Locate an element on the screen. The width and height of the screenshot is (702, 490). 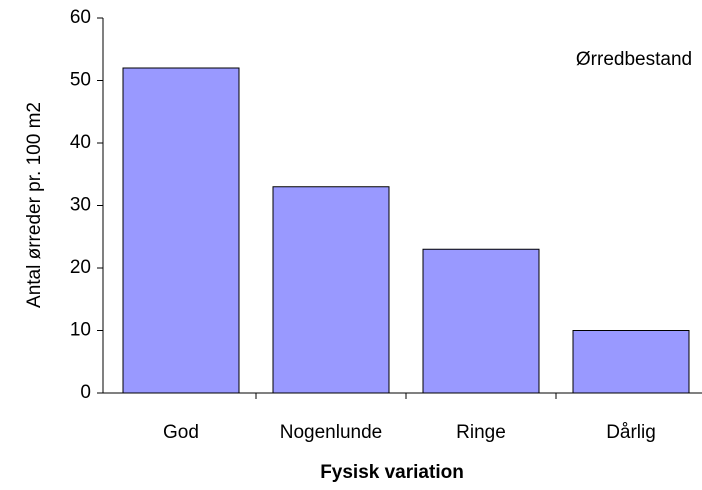
y-tick-label: 50 is located at coordinates (80, 80).